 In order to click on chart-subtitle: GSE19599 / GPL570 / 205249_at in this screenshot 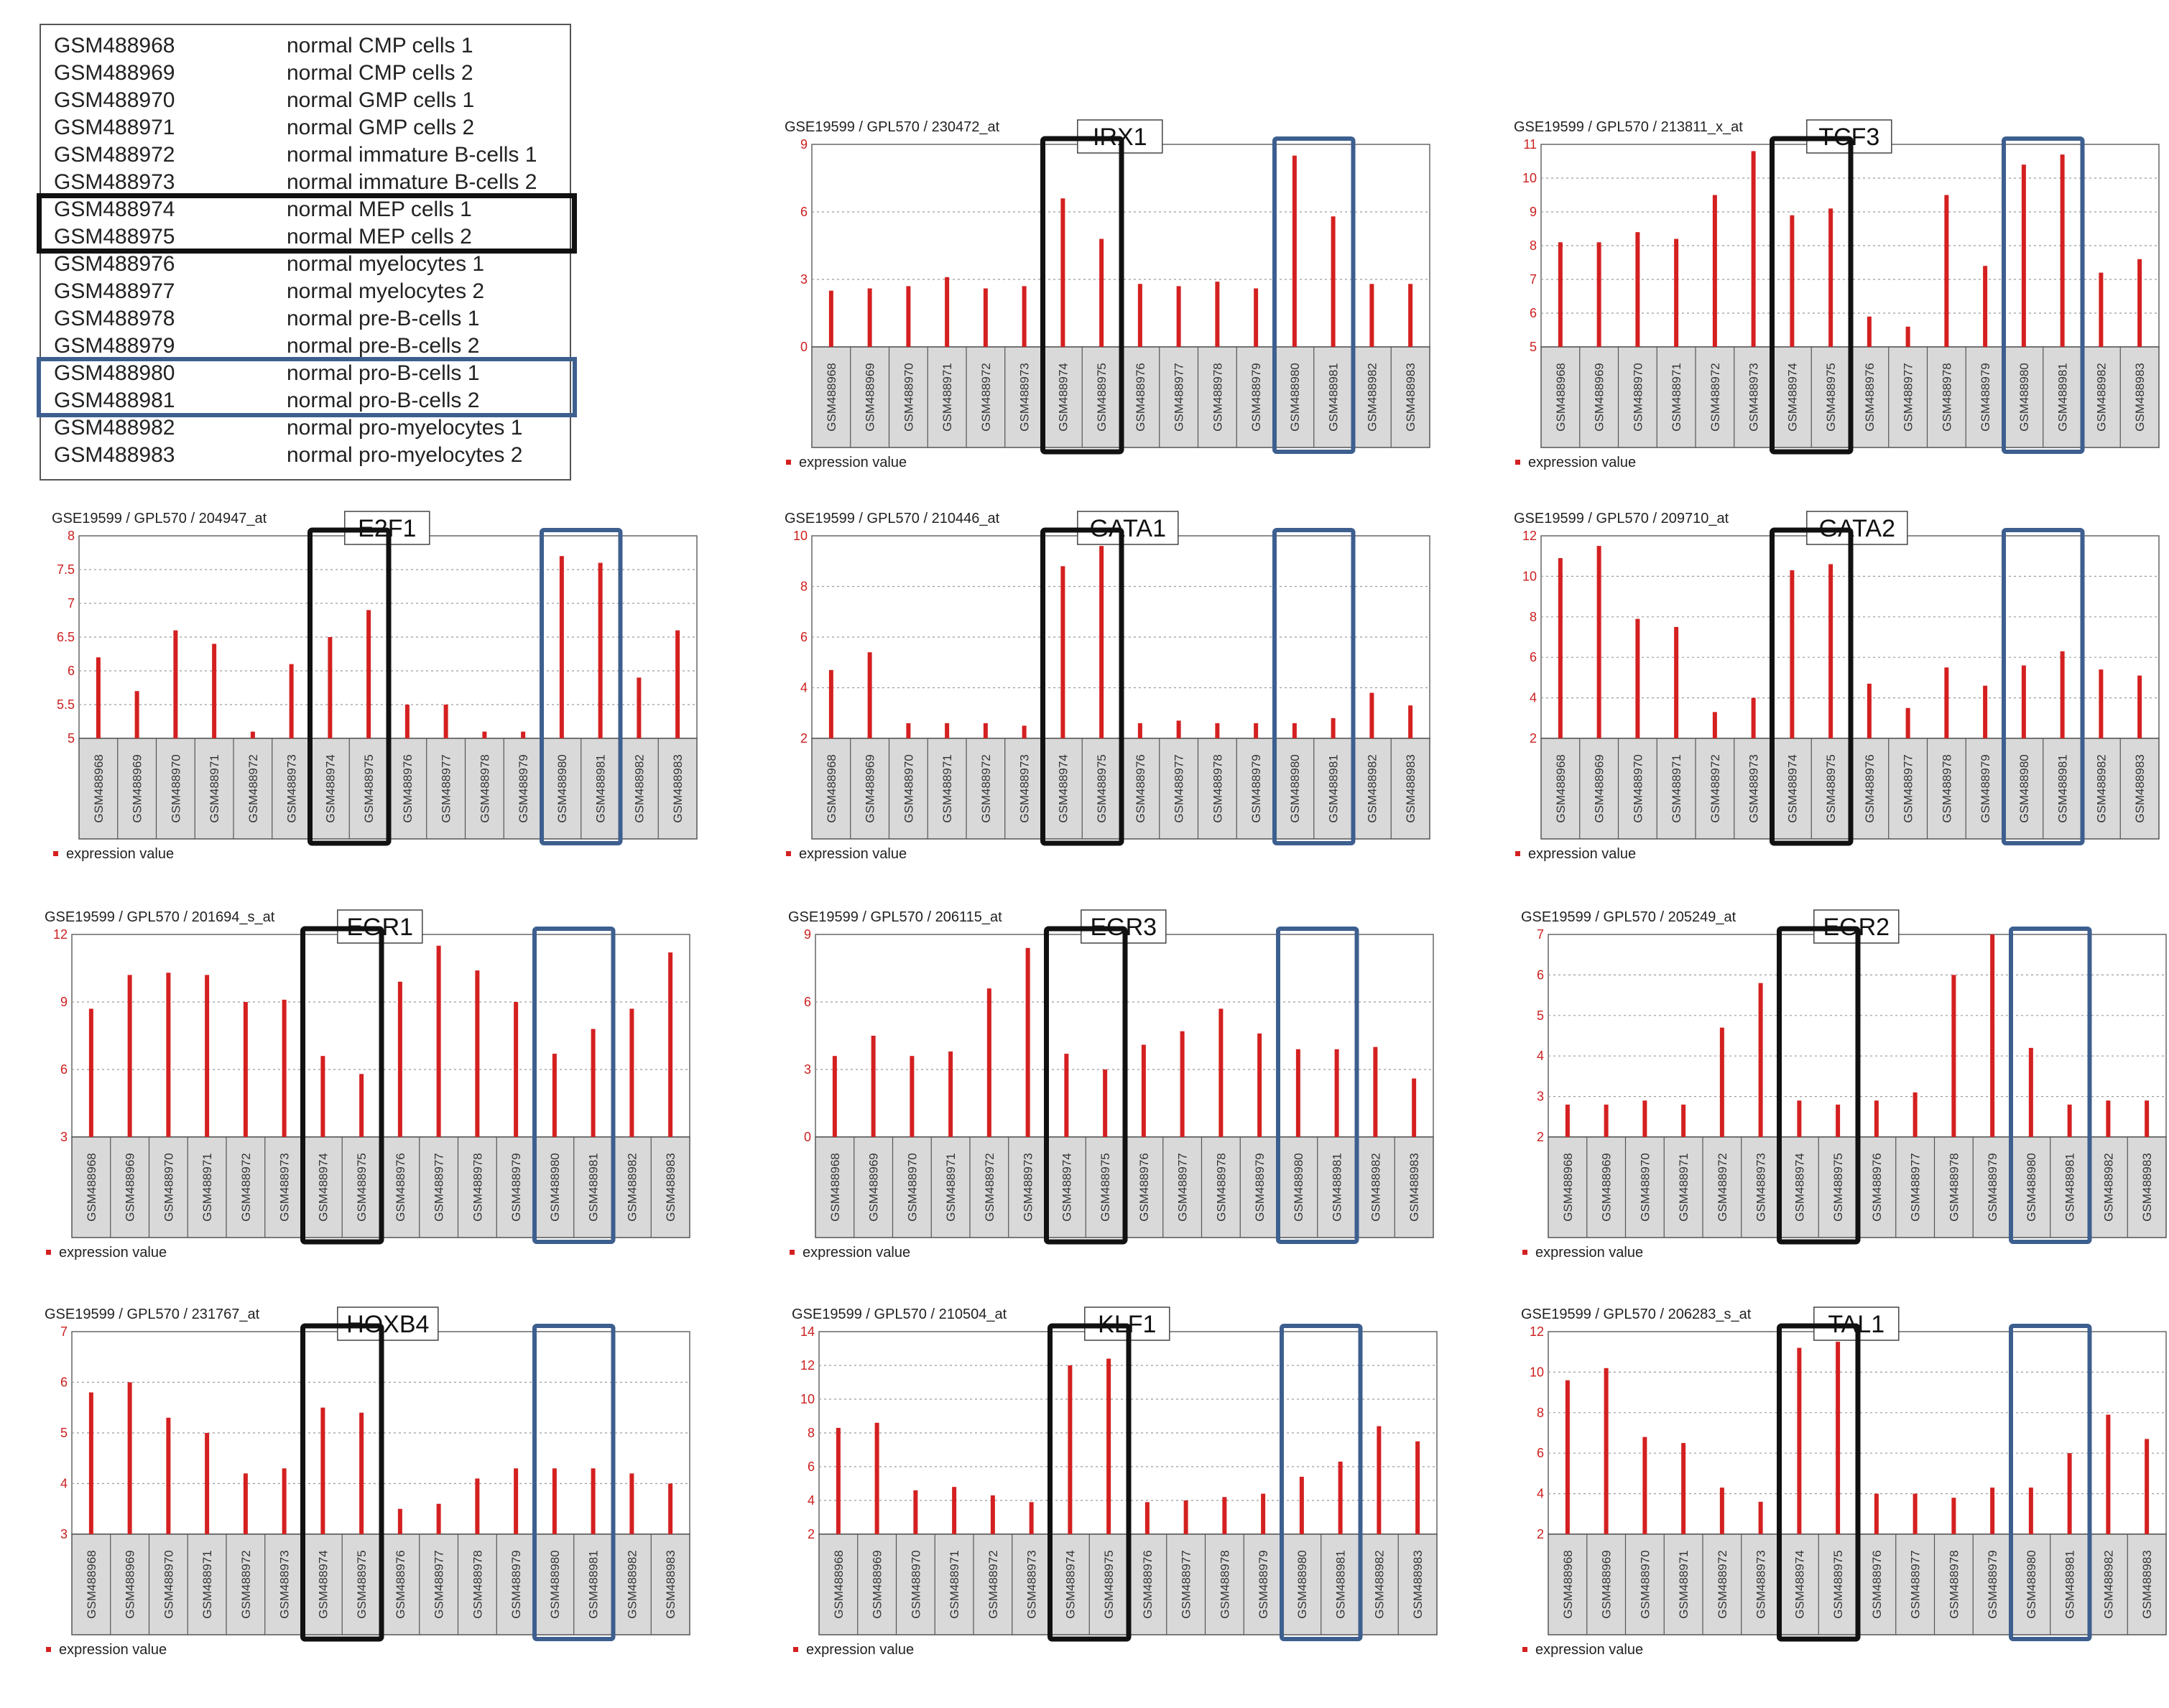, I will do `click(1628, 917)`.